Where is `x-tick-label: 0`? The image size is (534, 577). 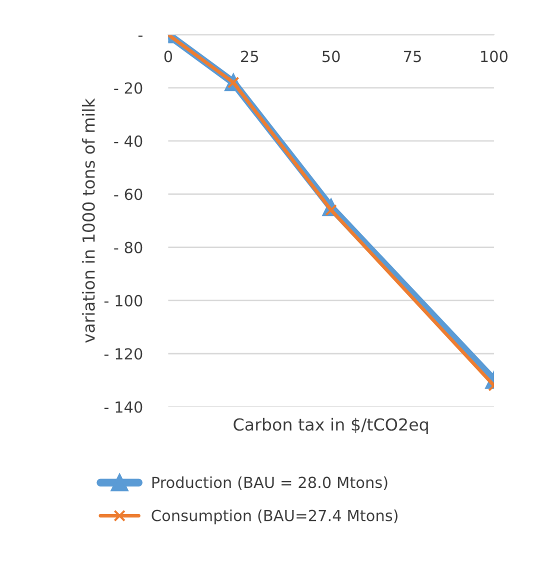
x-tick-label: 0 is located at coordinates (168, 56).